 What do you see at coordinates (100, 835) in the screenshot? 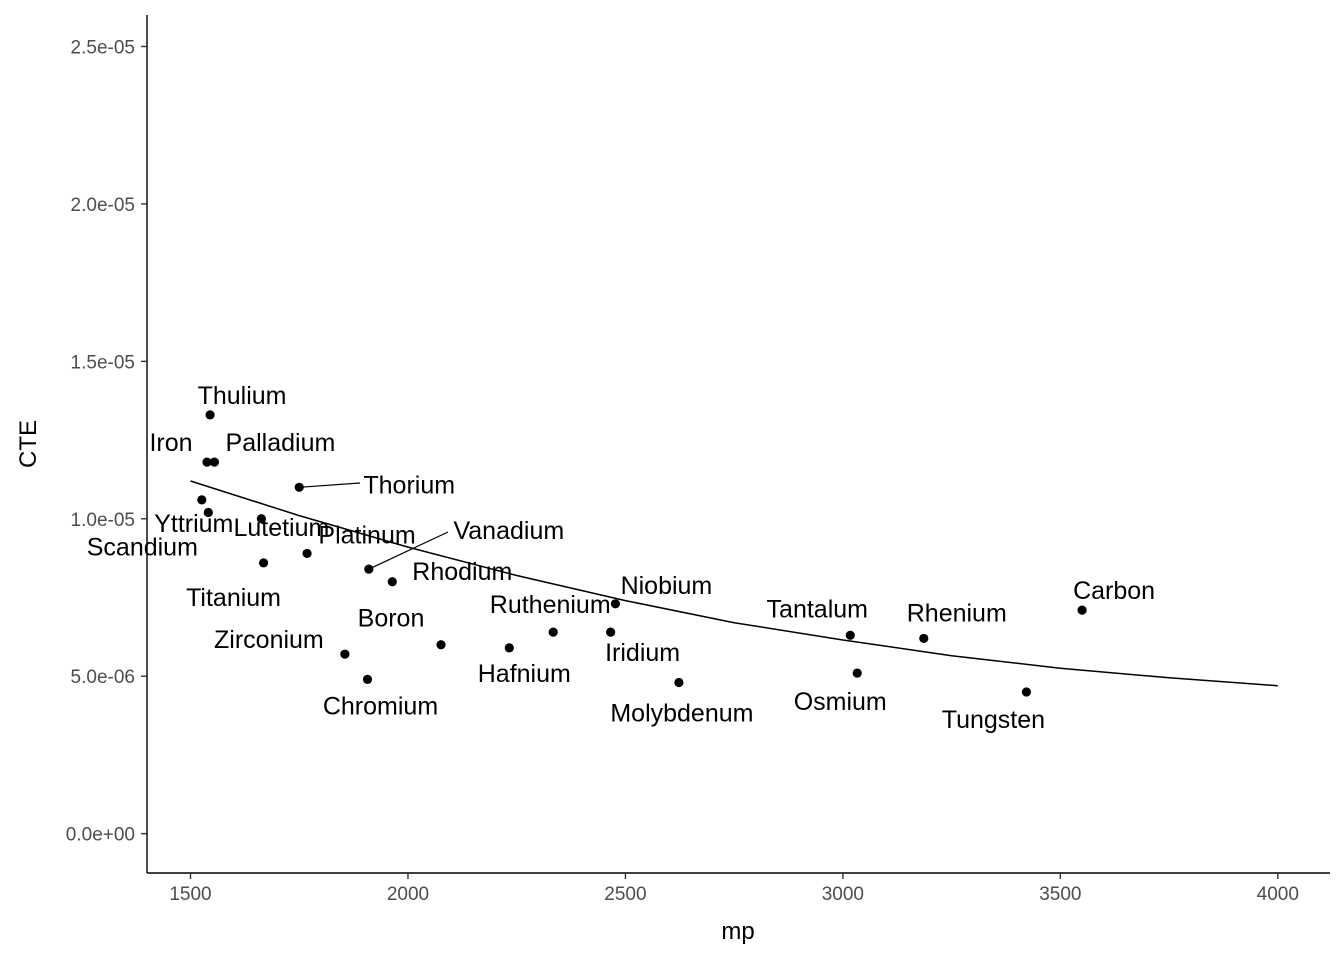
I see `y-tick-label: 0.0e+00` at bounding box center [100, 835].